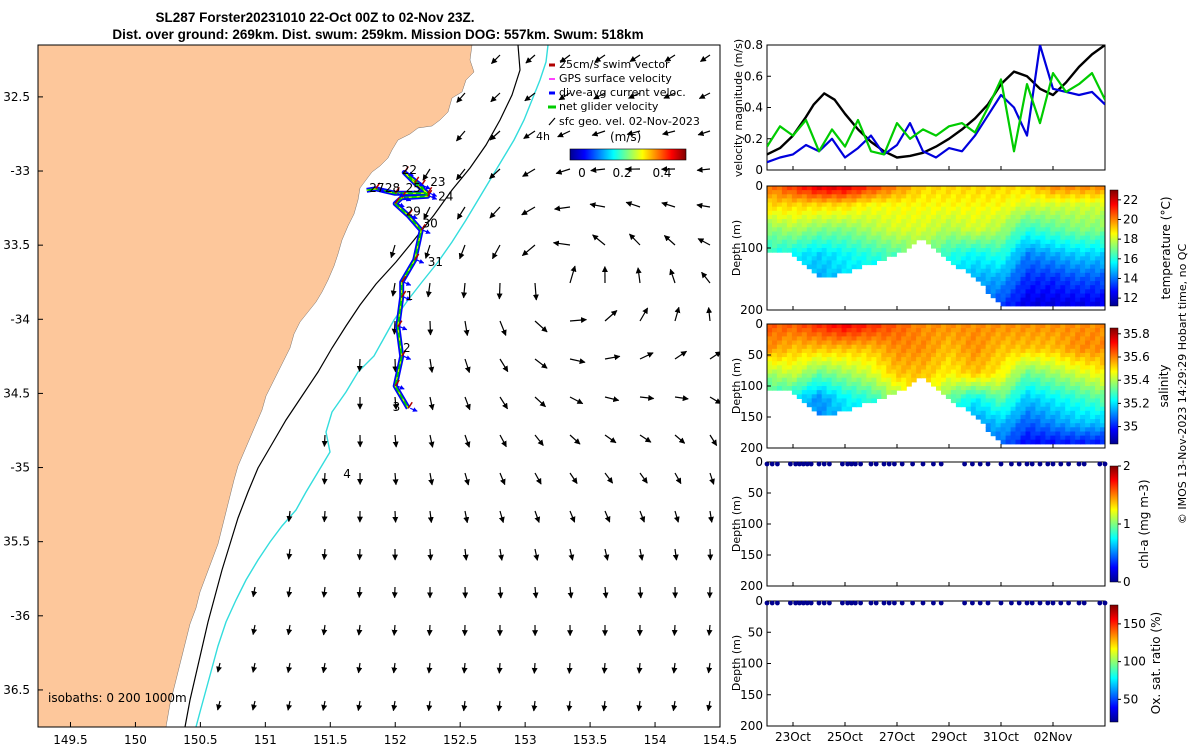  Describe the element at coordinates (20, 468) in the screenshot. I see `map-ytick-label: -35` at that location.